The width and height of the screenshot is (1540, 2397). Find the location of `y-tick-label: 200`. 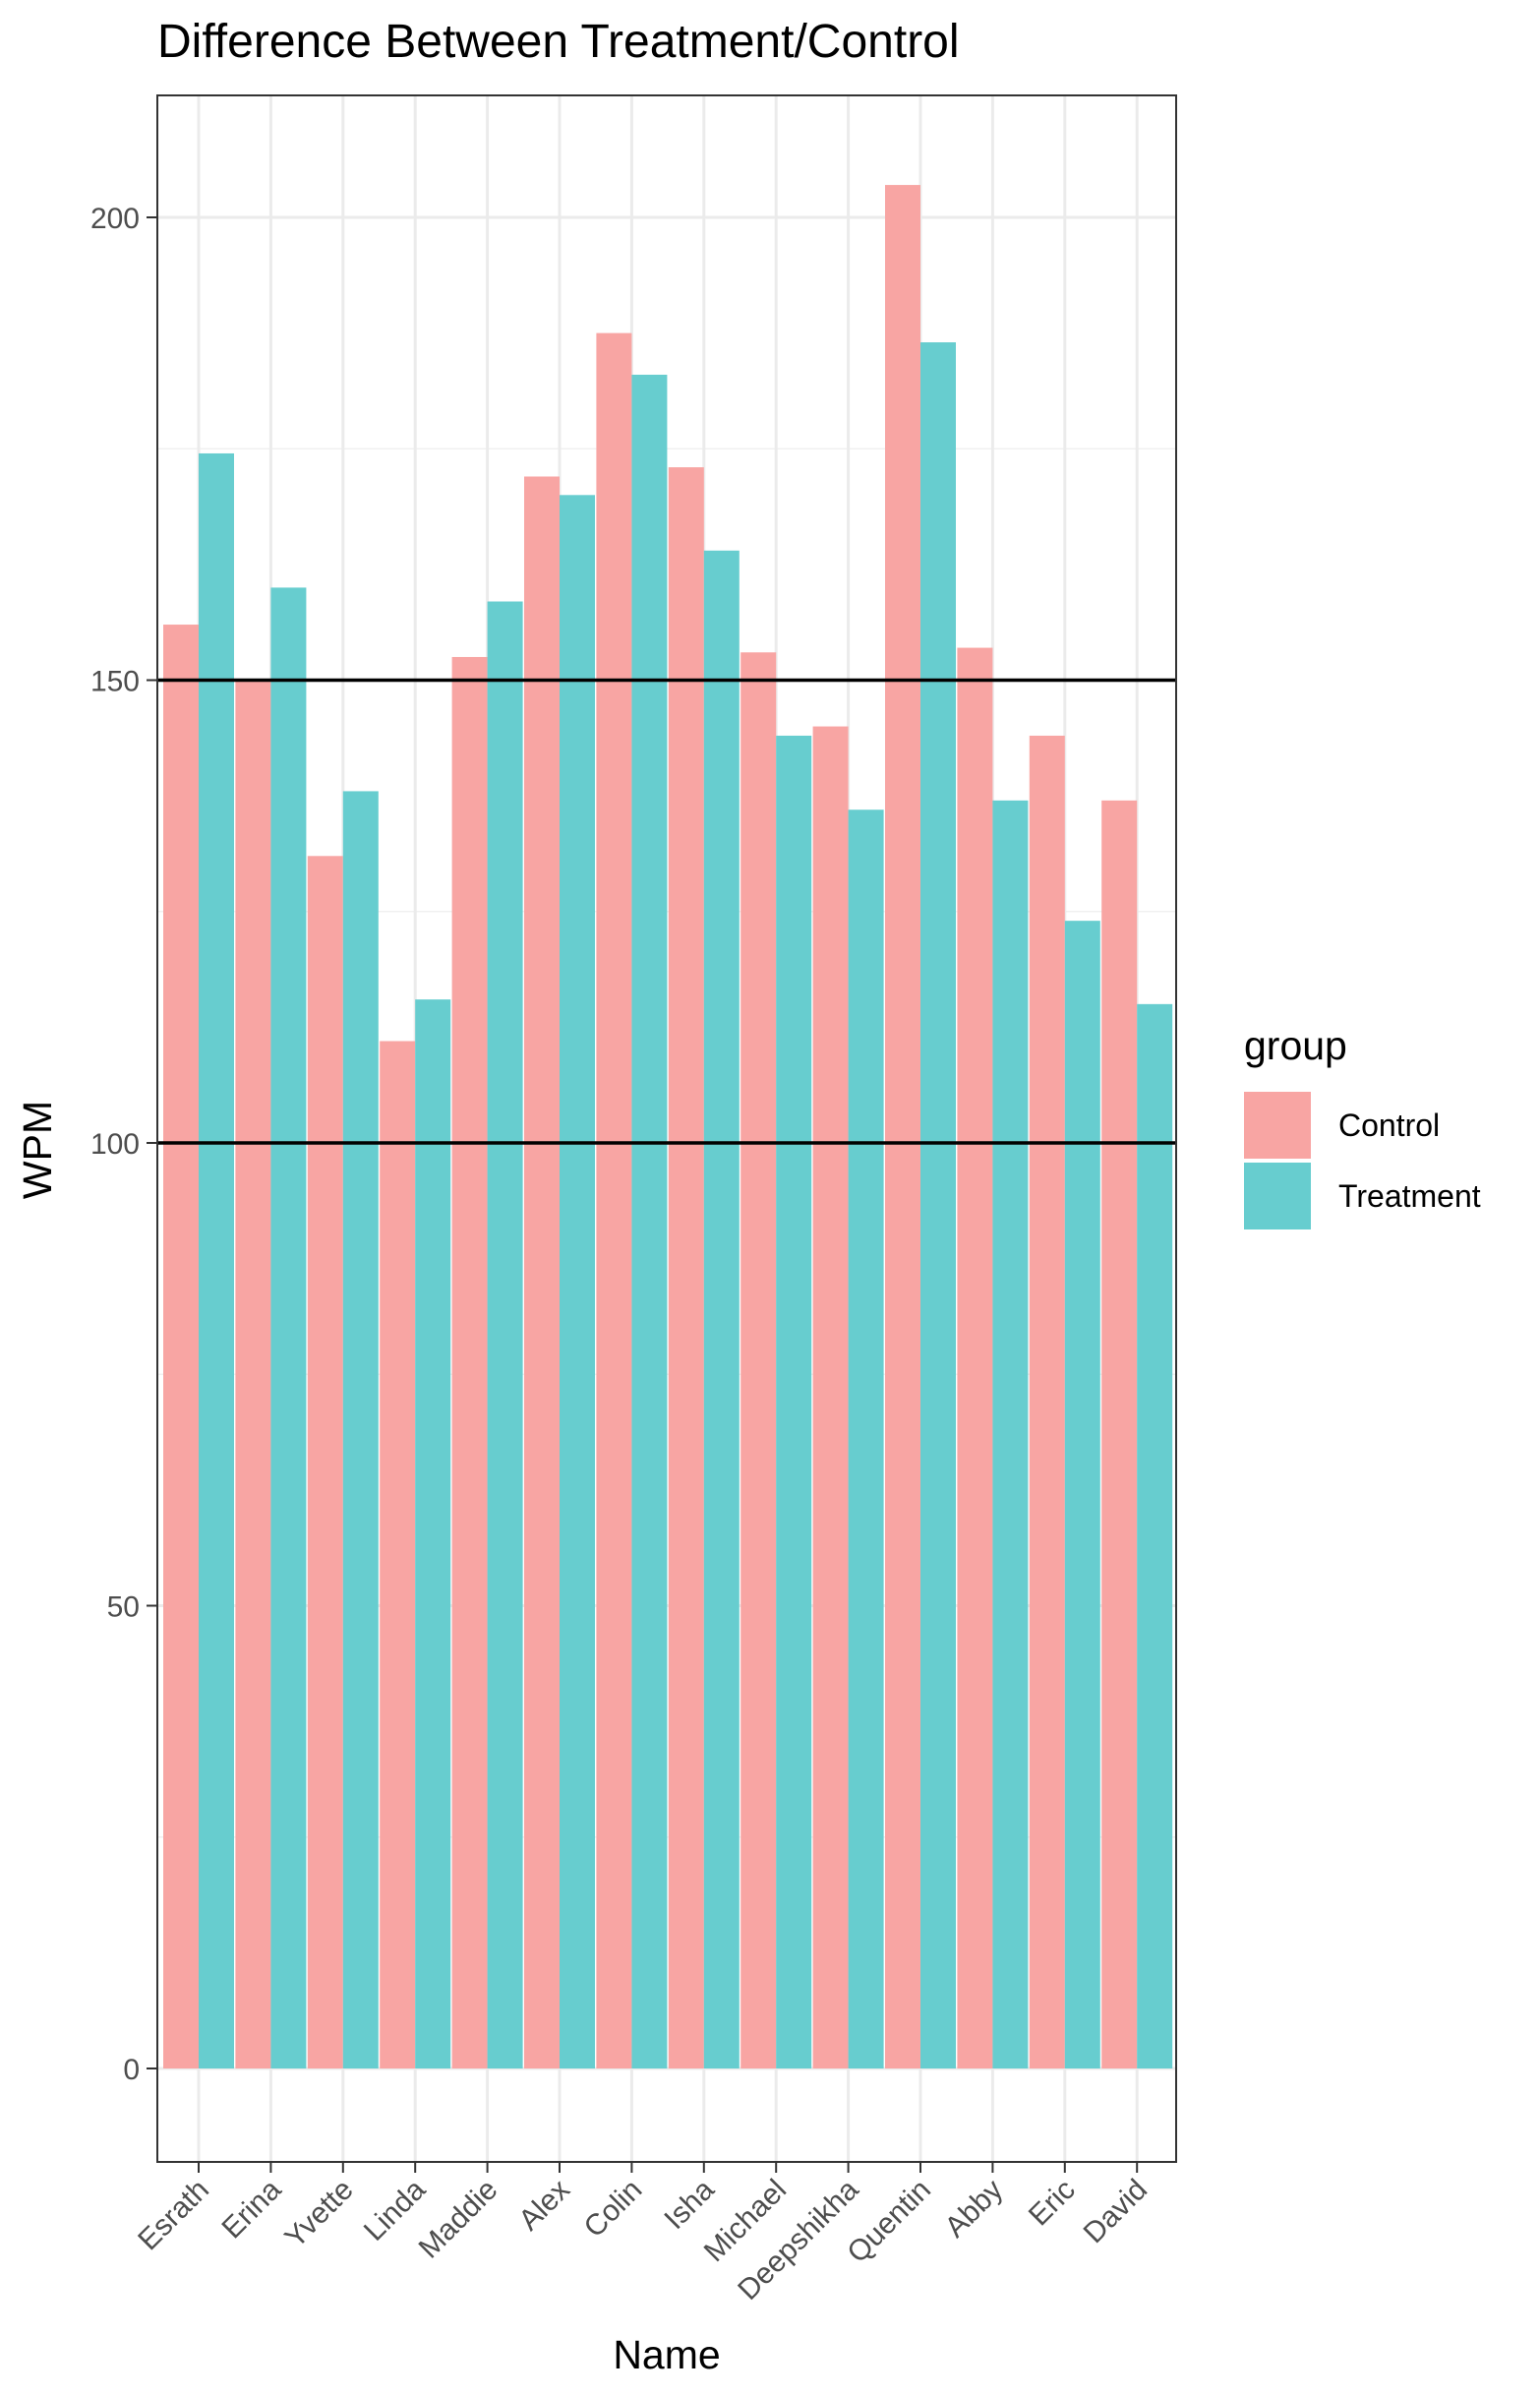

y-tick-label: 200 is located at coordinates (115, 219).